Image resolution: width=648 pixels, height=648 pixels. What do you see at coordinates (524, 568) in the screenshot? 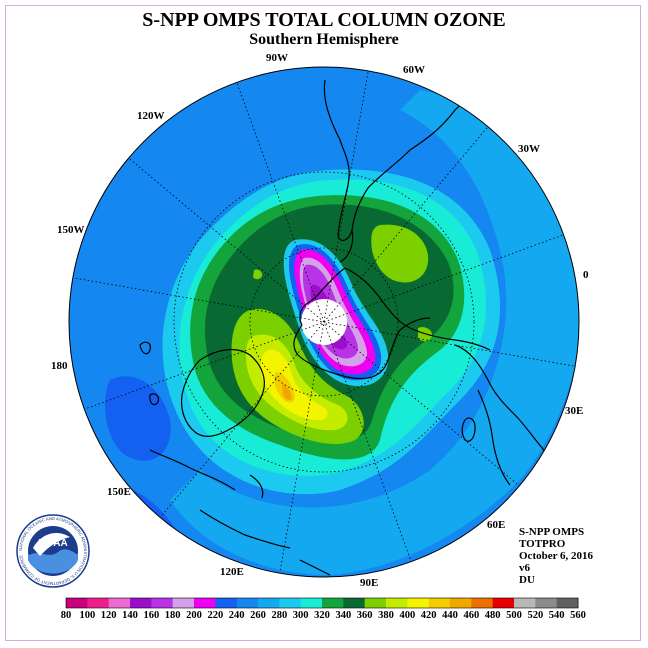
I see `info-version: v6` at bounding box center [524, 568].